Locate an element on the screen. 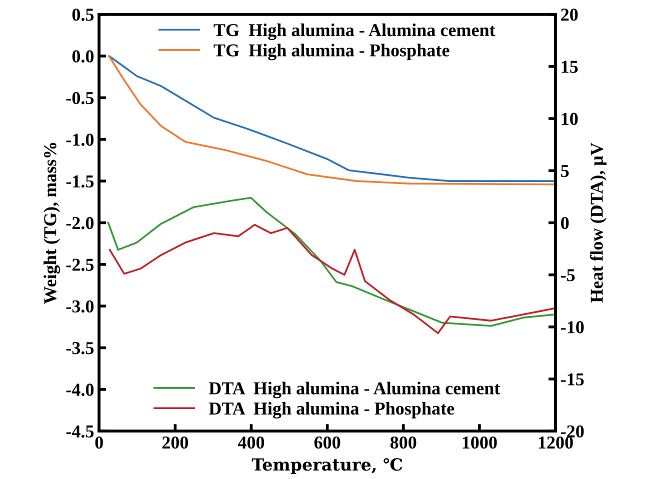 The image size is (652, 479). legend-label: DTA High alumina - Phosphate is located at coordinates (331, 410).